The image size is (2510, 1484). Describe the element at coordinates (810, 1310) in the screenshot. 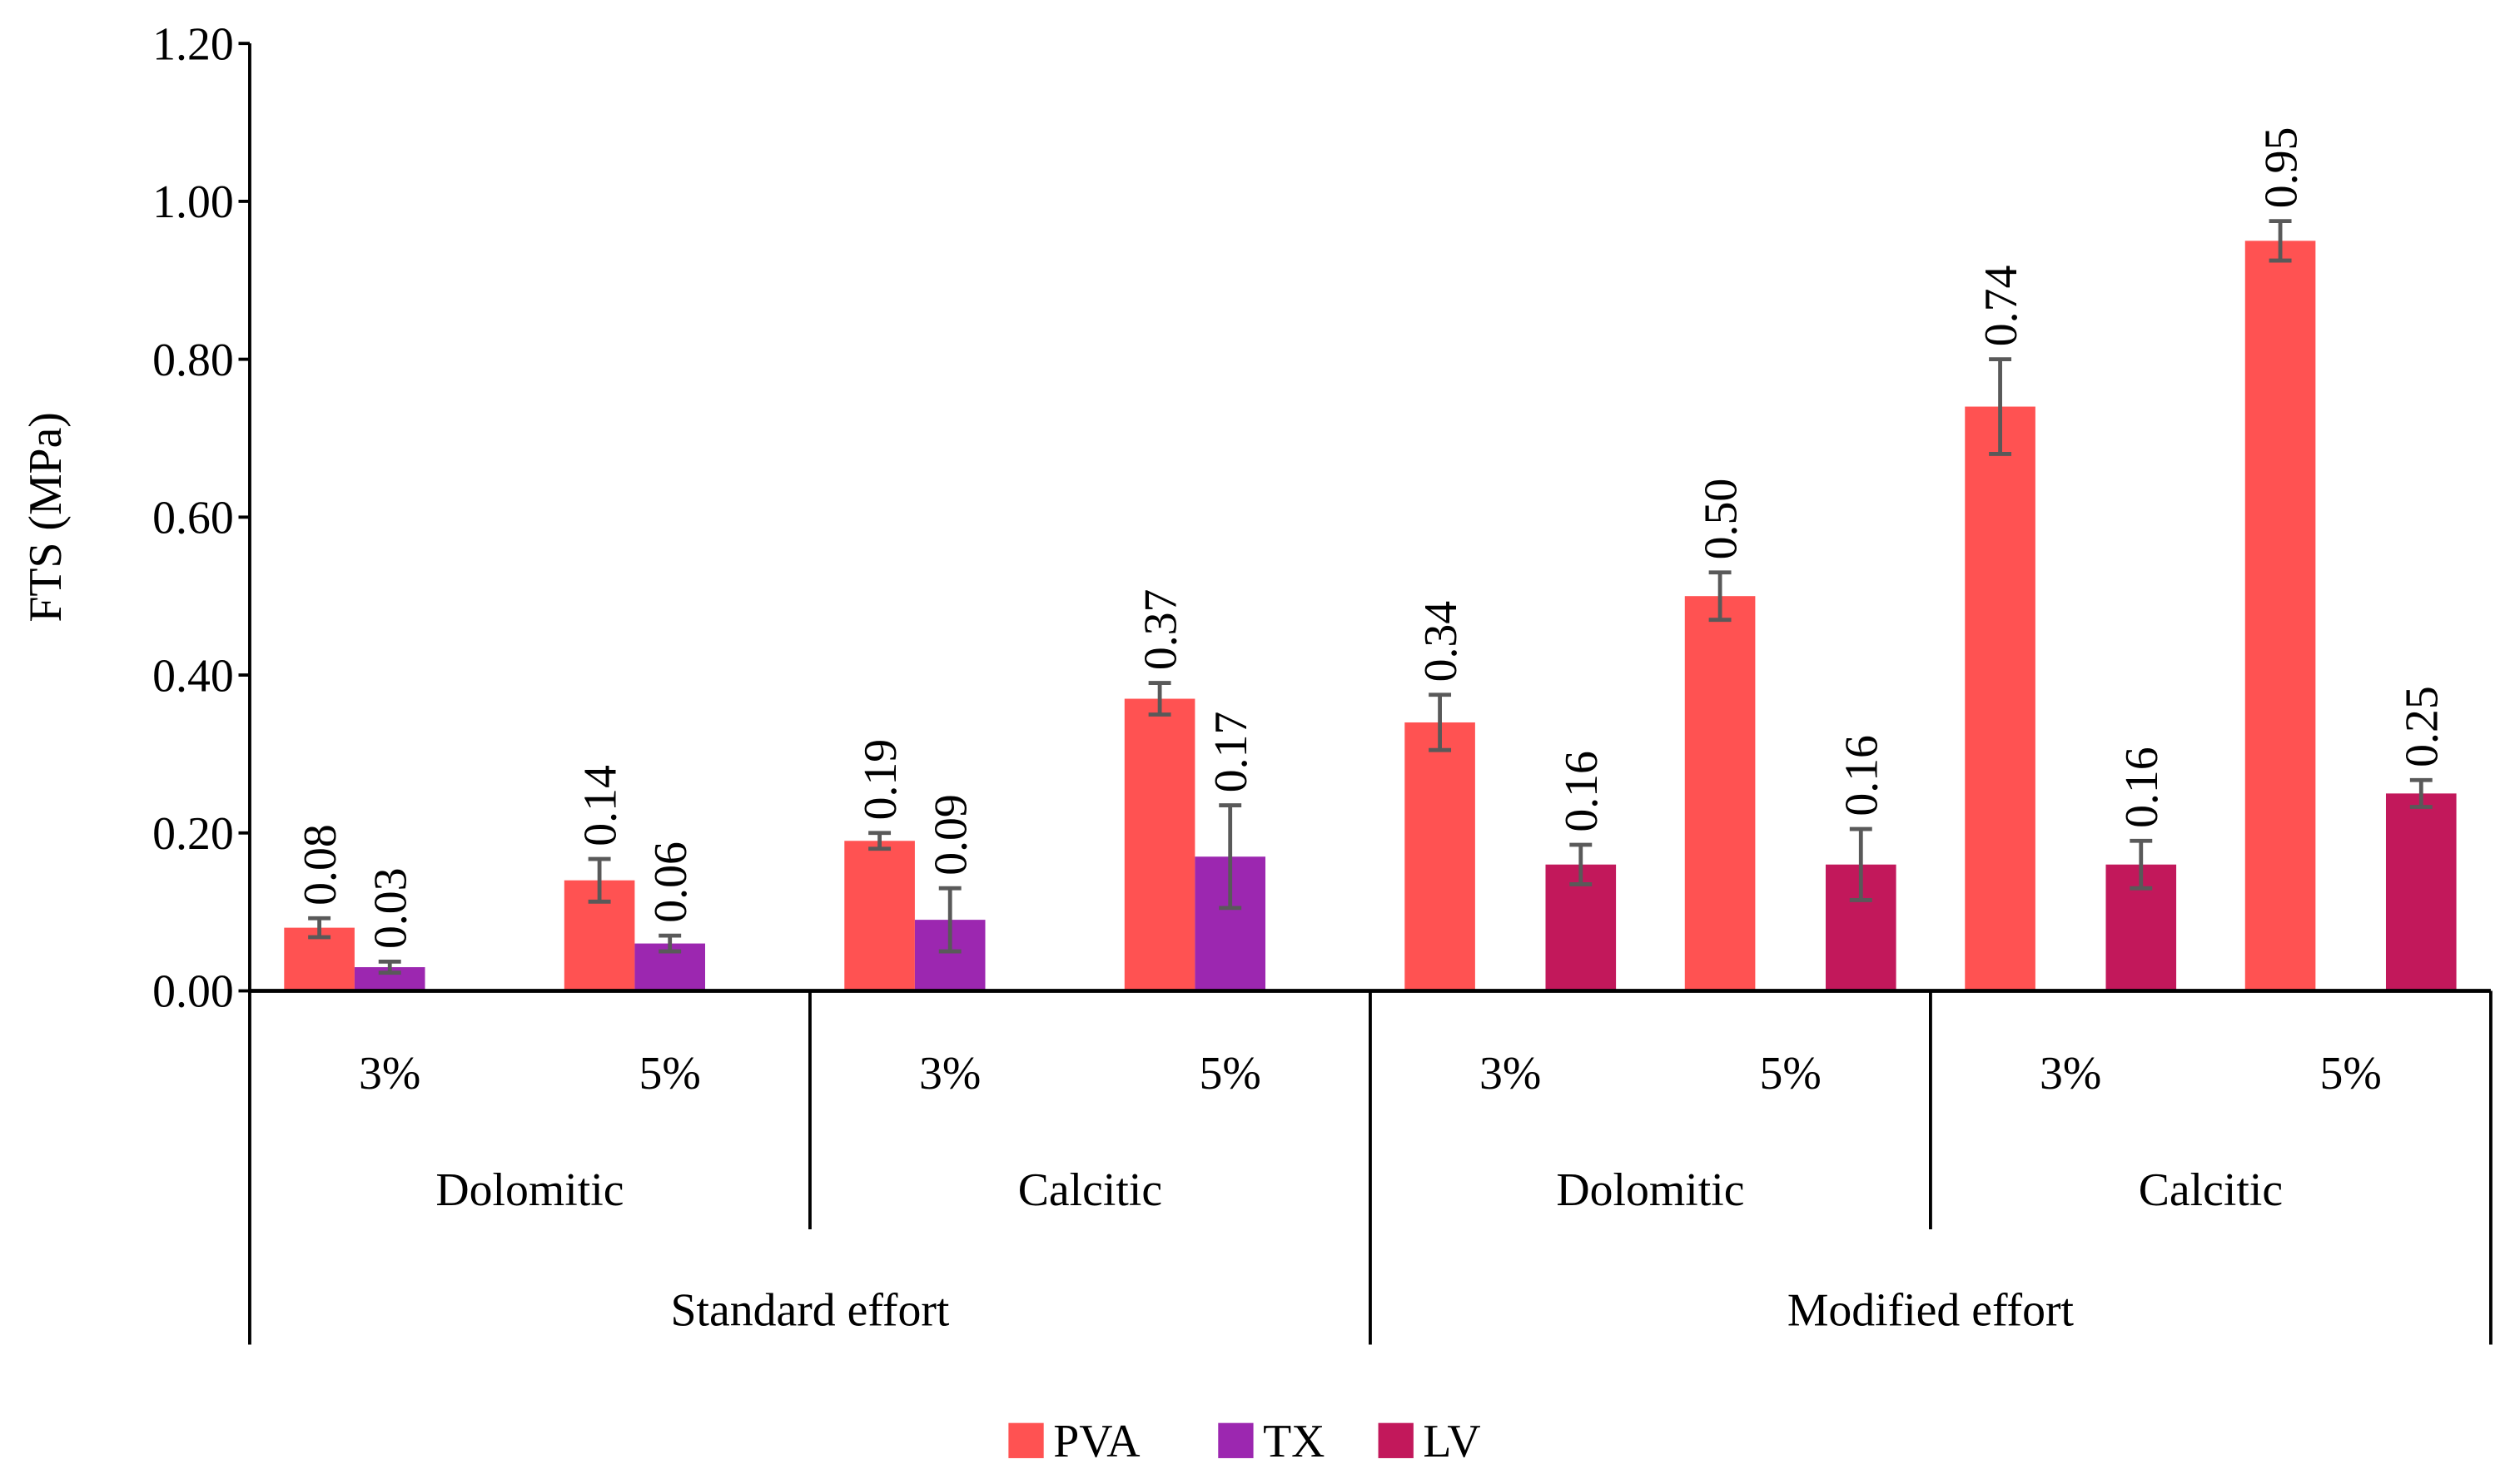

I see `x-tick-label-effort: Standard effort` at that location.